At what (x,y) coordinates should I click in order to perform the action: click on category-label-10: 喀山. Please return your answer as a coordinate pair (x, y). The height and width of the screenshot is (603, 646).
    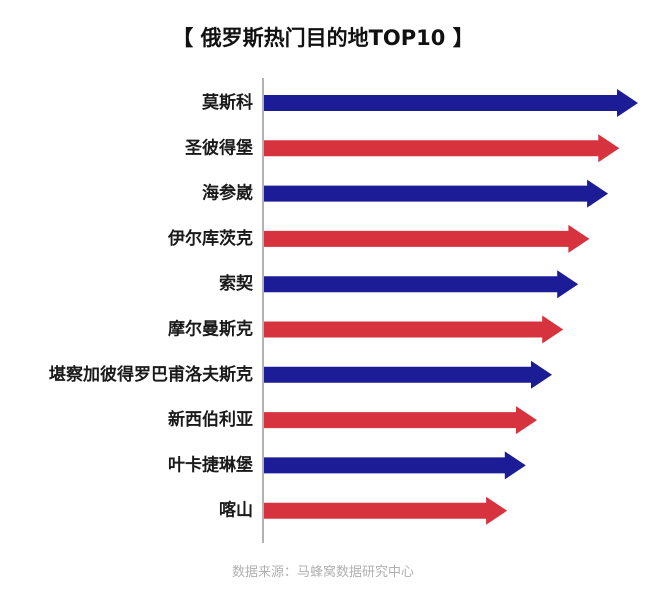
    Looking at the image, I should click on (236, 510).